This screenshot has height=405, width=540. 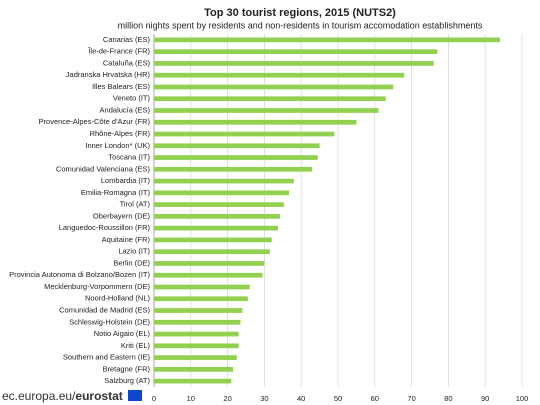 What do you see at coordinates (95, 121) in the screenshot?
I see `y-tick-label: Provence-Alpes-Côte d'Azur (FR)` at bounding box center [95, 121].